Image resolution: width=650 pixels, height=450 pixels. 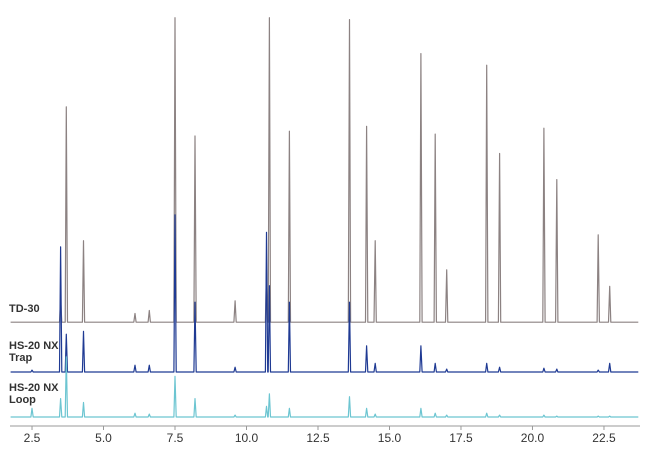 What do you see at coordinates (533, 438) in the screenshot?
I see `x-tick-label: 20.0` at bounding box center [533, 438].